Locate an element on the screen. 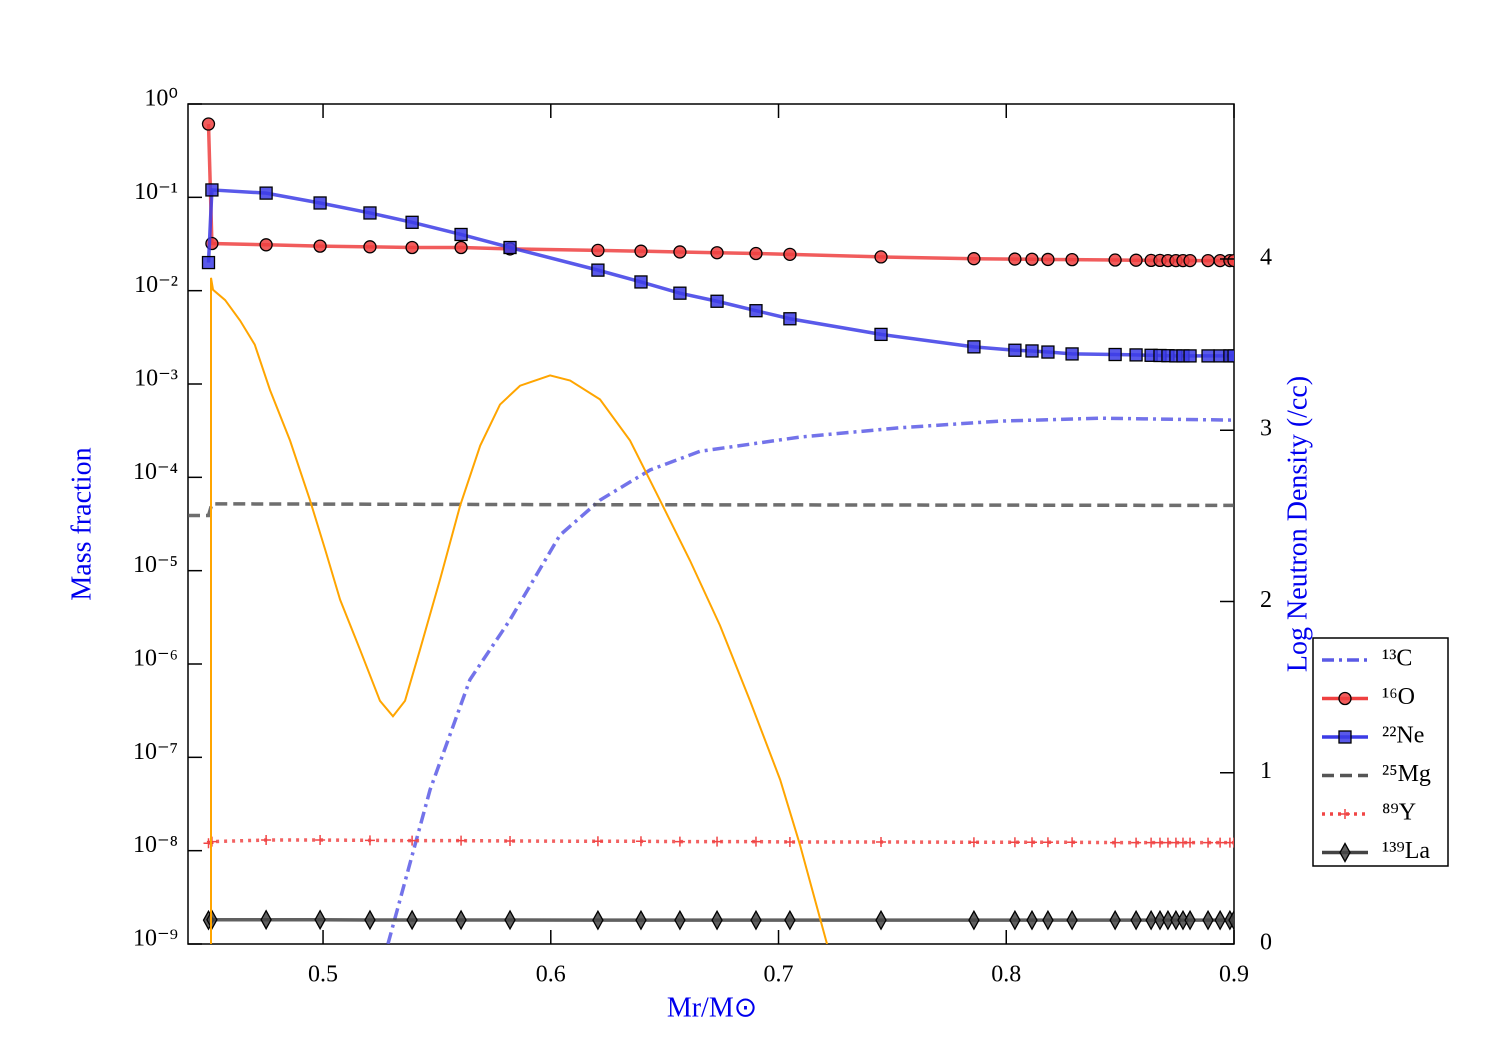  y-tick-label: 10⁻² is located at coordinates (156, 285).